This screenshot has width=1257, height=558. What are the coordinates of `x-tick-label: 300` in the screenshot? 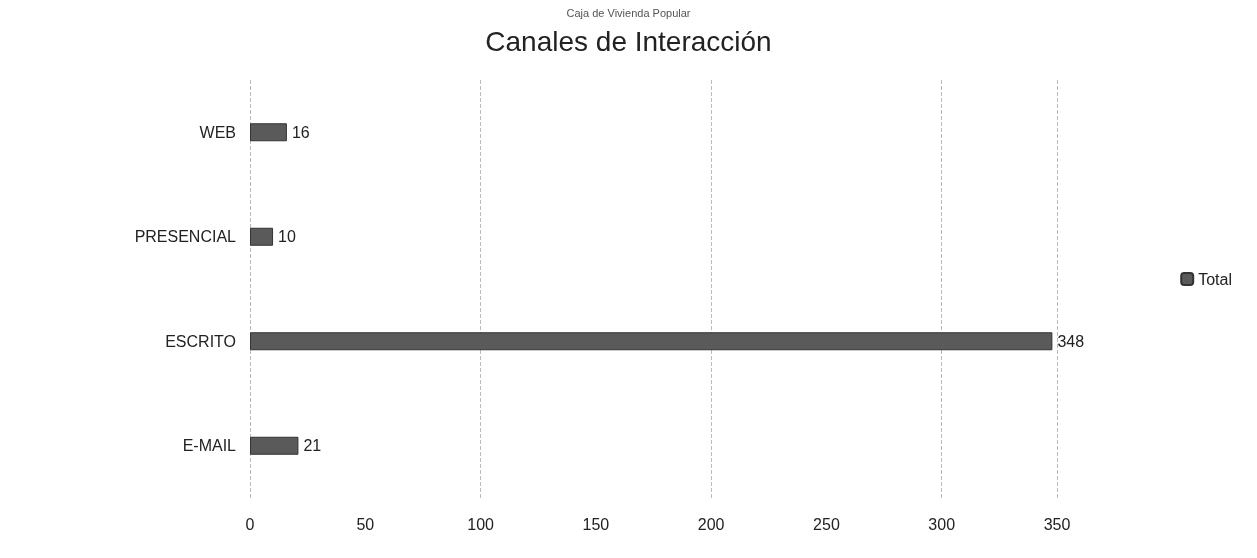 It's located at (942, 524).